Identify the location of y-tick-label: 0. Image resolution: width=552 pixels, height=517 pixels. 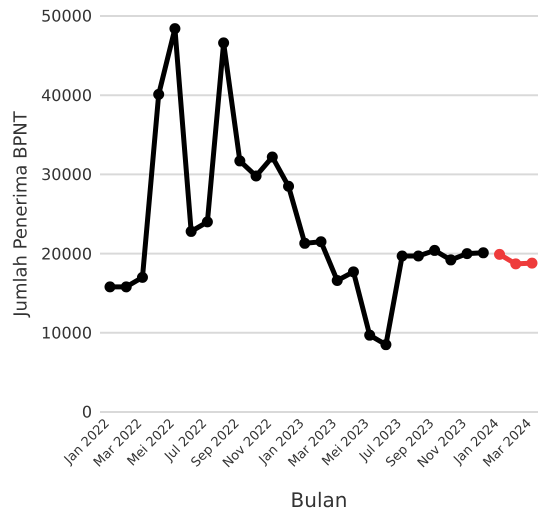
(87, 412).